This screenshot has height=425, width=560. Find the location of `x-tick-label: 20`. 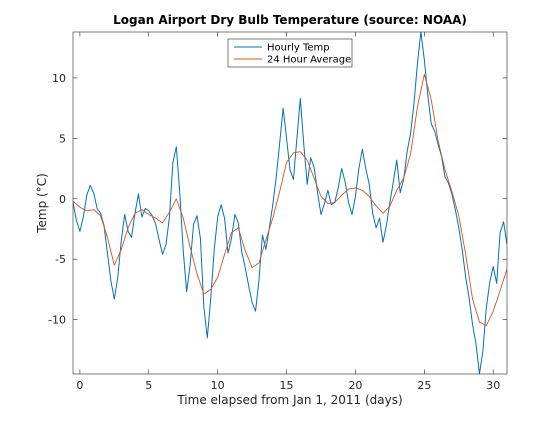

x-tick-label: 20 is located at coordinates (355, 385).